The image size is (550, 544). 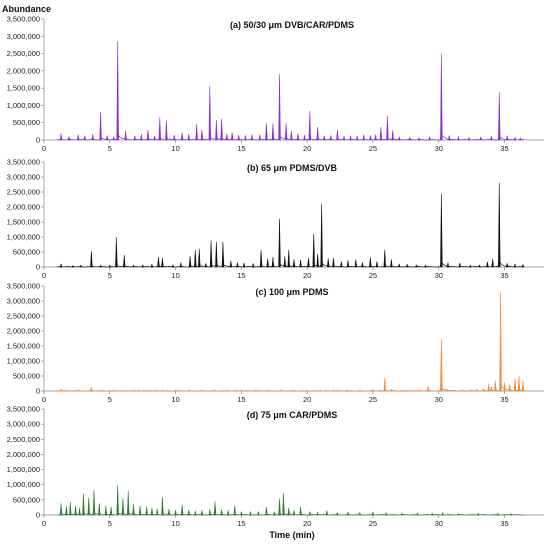 What do you see at coordinates (44, 523) in the screenshot?
I see `x-tick-label: 0` at bounding box center [44, 523].